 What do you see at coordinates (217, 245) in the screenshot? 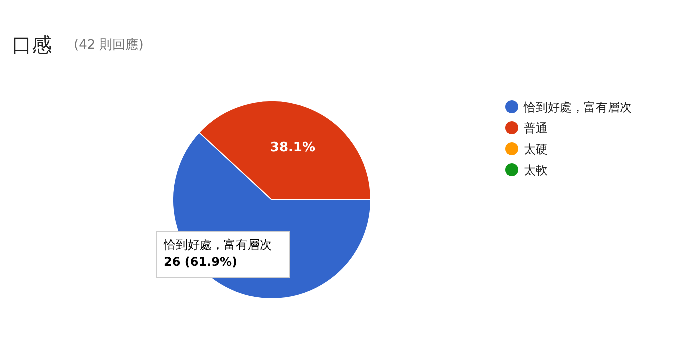
I see `text: 恰到好處，富有層次` at bounding box center [217, 245].